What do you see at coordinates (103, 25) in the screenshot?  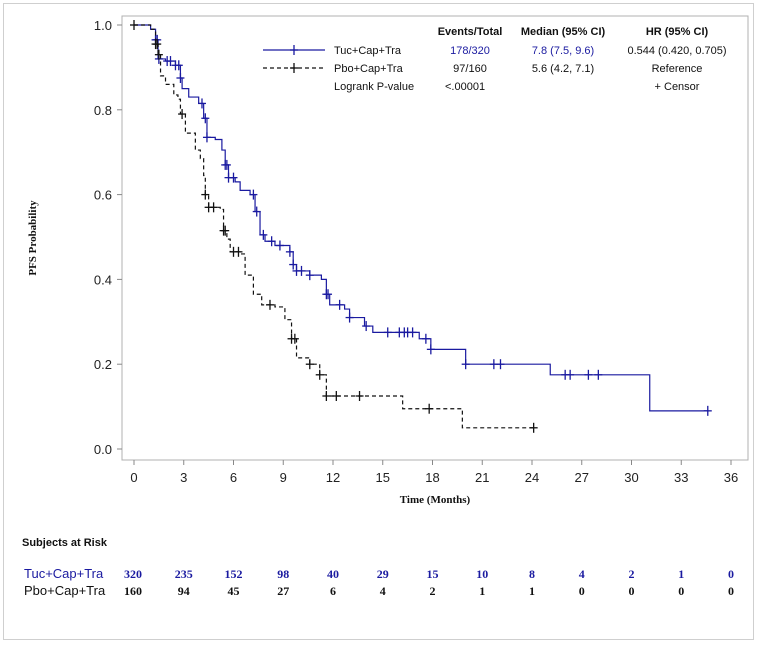 I see `y-tick-label: 1.0` at bounding box center [103, 25].